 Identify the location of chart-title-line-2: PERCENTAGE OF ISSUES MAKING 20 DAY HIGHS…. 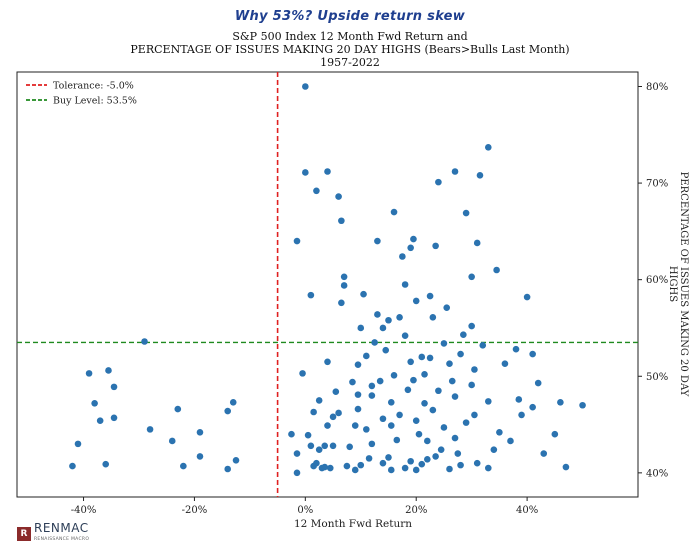
(350, 49).